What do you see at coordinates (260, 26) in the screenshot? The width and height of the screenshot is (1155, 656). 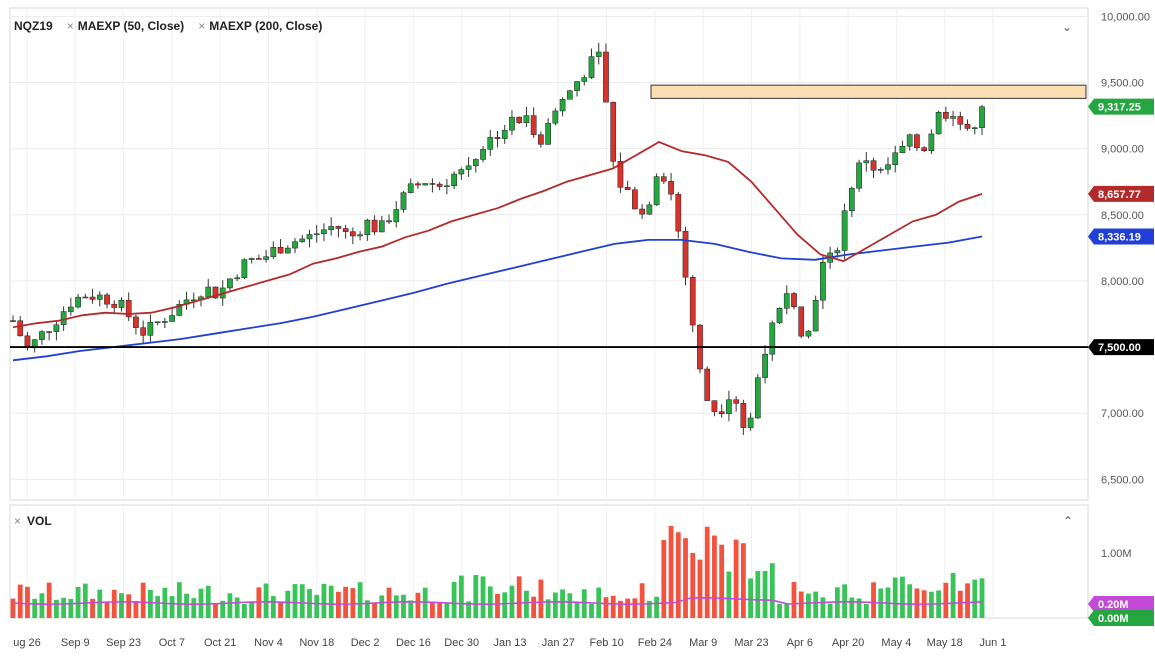 I see `ma200-legend: × MAEXP (200, Close)` at bounding box center [260, 26].